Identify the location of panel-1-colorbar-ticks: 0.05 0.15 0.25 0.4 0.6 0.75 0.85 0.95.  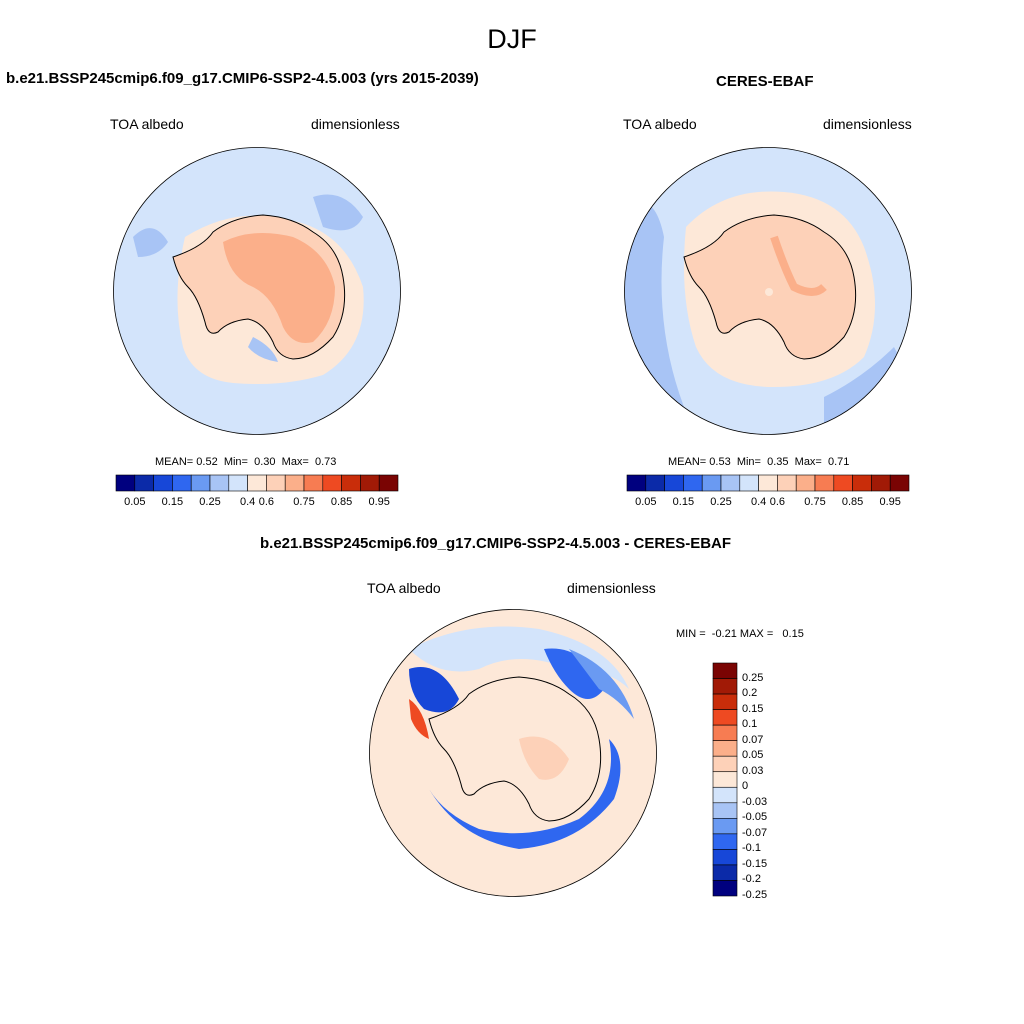
(257, 503).